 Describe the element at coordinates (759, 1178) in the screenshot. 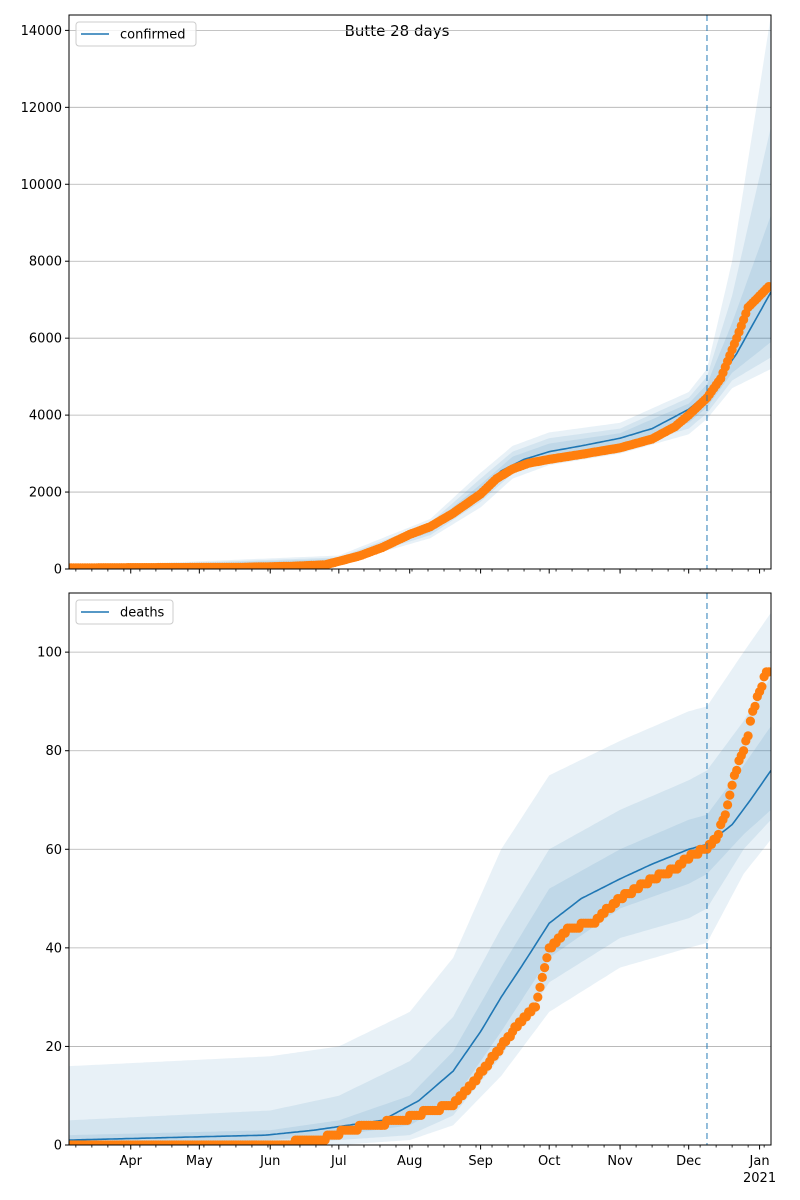

I see `x-year-label: 2021` at that location.